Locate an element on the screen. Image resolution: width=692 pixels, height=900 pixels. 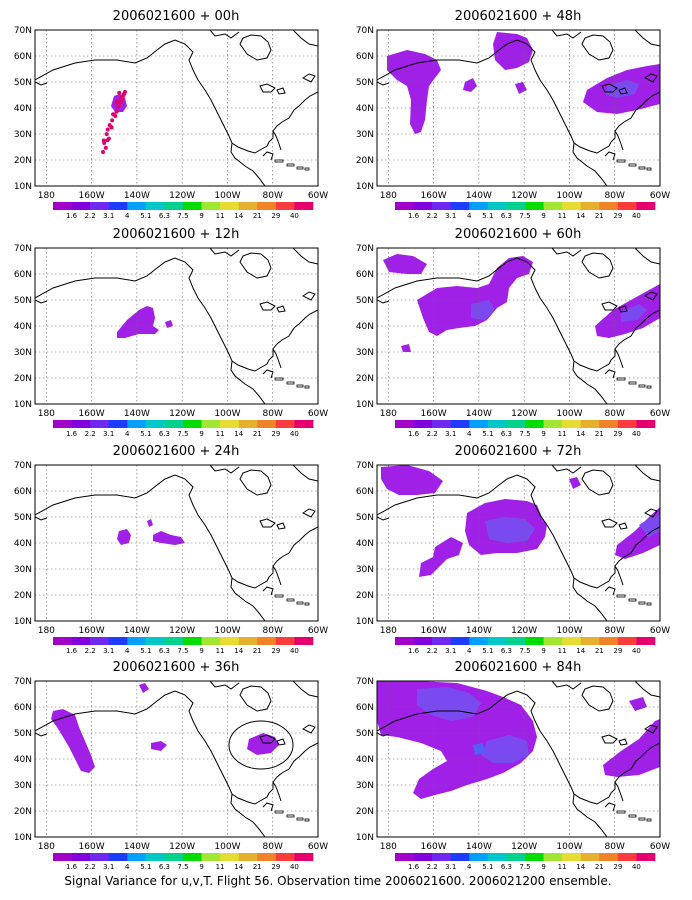
colorbar-label-6: 7.5 is located at coordinates (524, 867).